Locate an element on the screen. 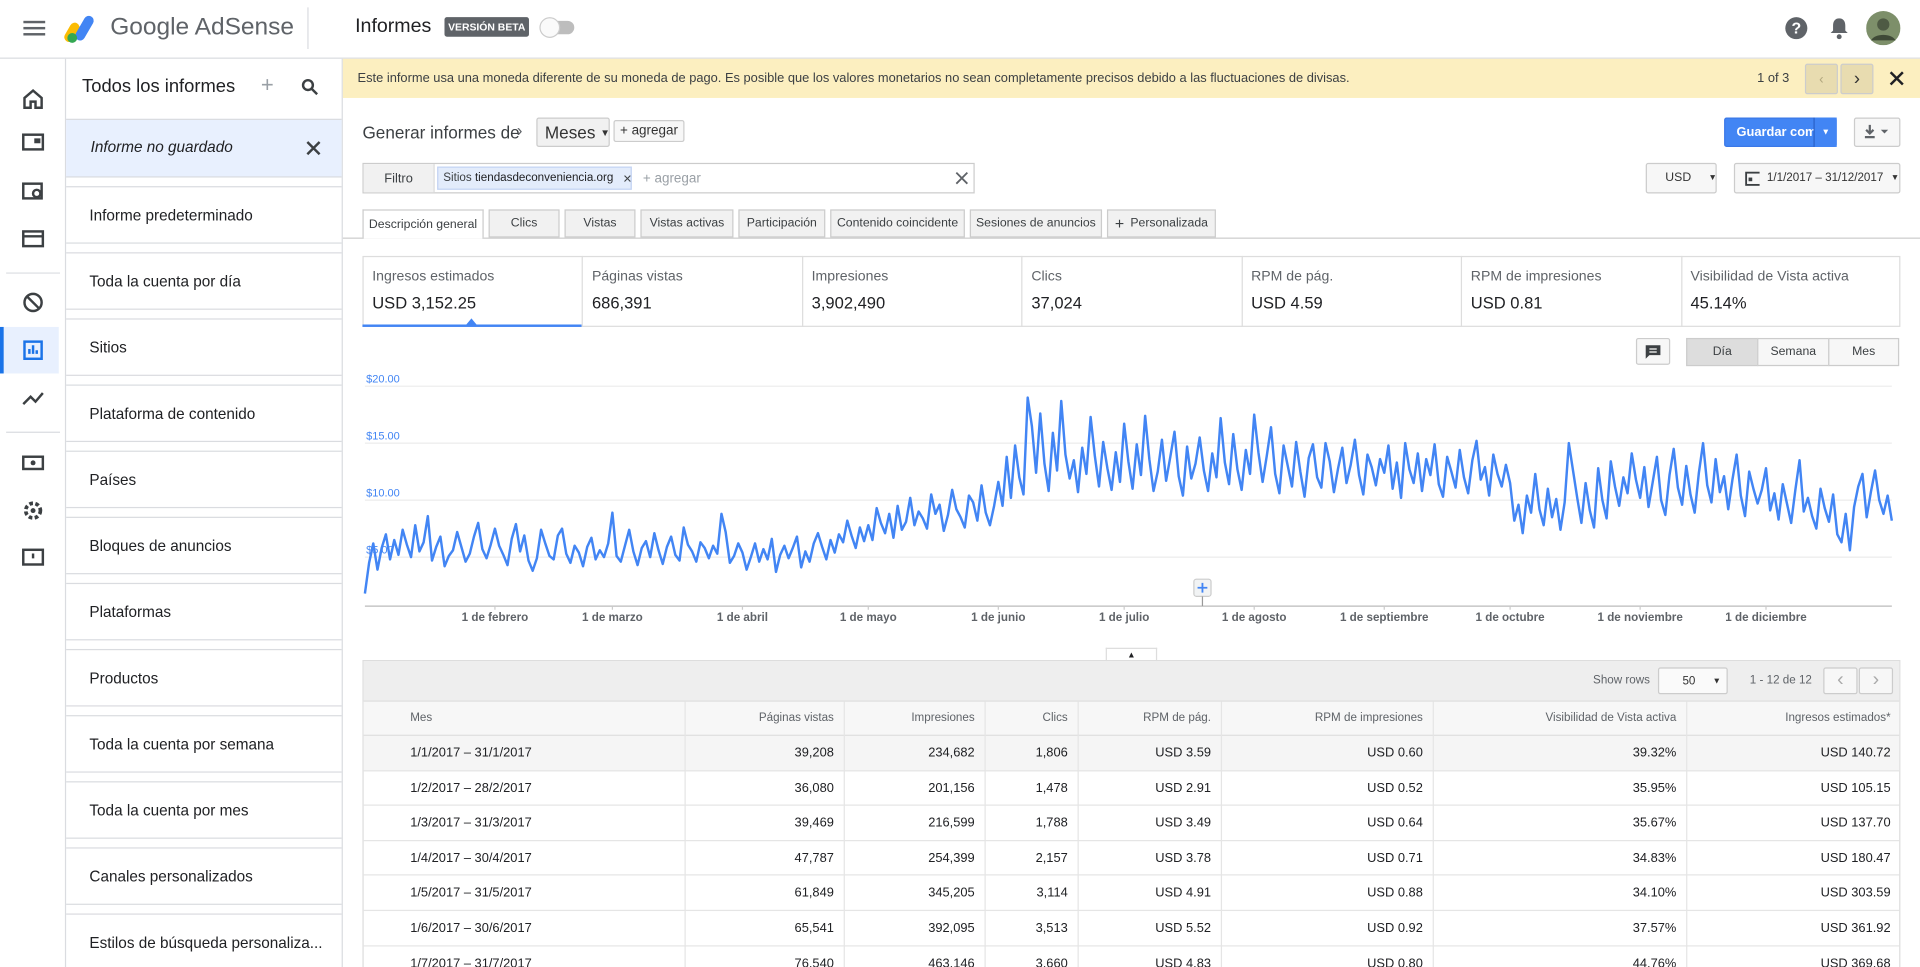 The height and width of the screenshot is (967, 1920). x-tick-label: 1 de septiembre is located at coordinates (1384, 617).